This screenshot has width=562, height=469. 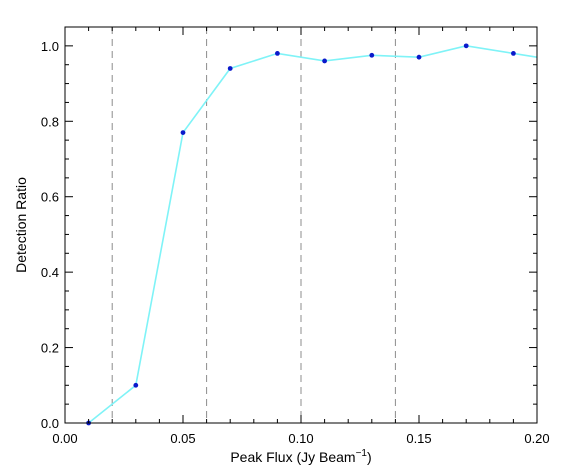 I want to click on x-tick-label: 0.10, so click(x=300, y=438).